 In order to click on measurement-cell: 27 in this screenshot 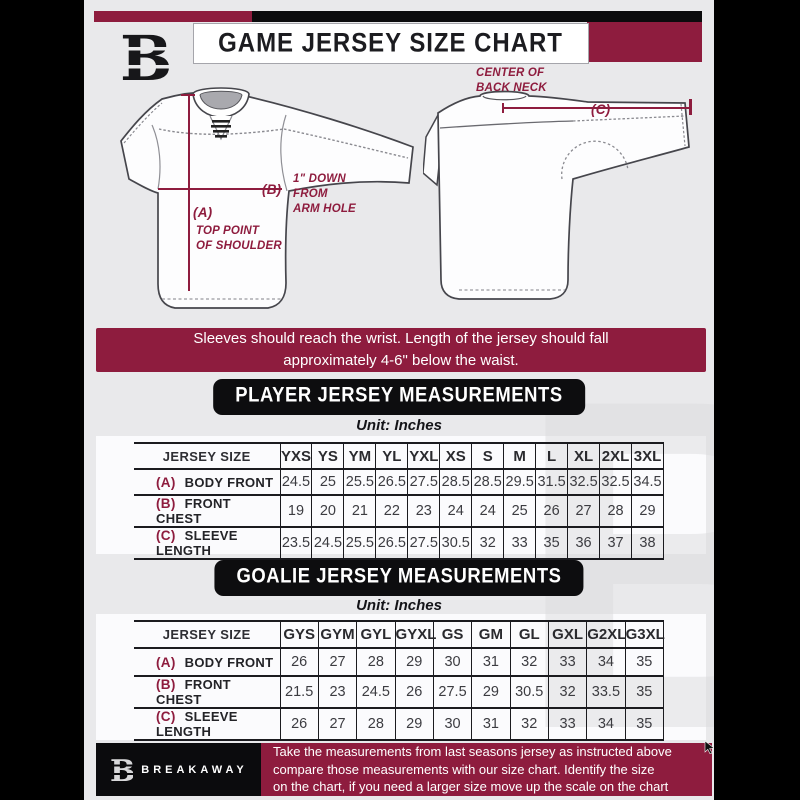, I will do `click(584, 511)`.